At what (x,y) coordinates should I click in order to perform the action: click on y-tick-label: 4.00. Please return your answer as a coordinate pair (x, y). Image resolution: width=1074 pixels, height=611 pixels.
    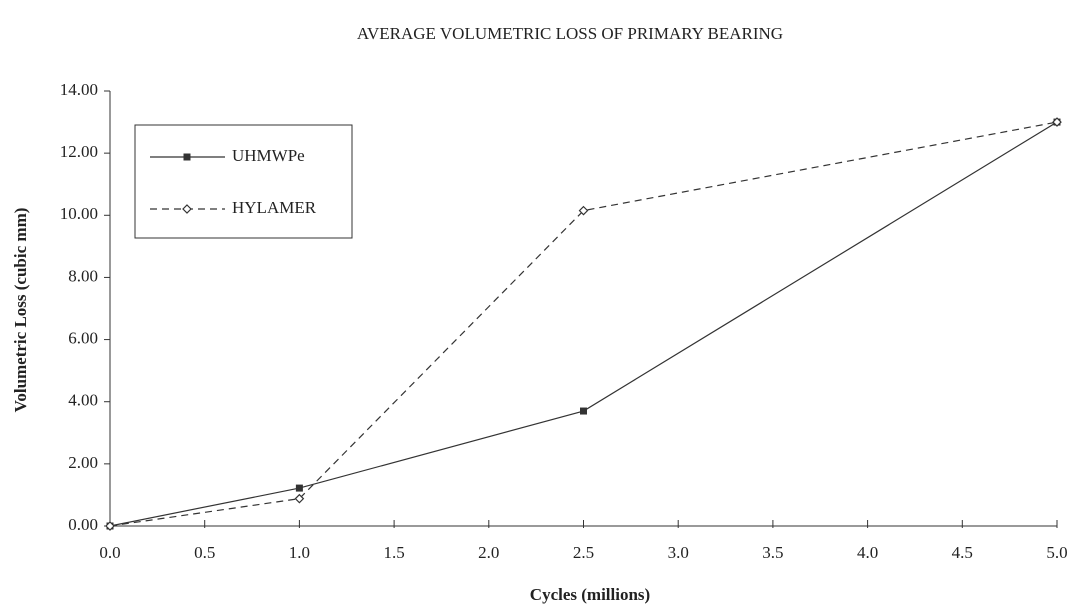
    Looking at the image, I should click on (83, 400).